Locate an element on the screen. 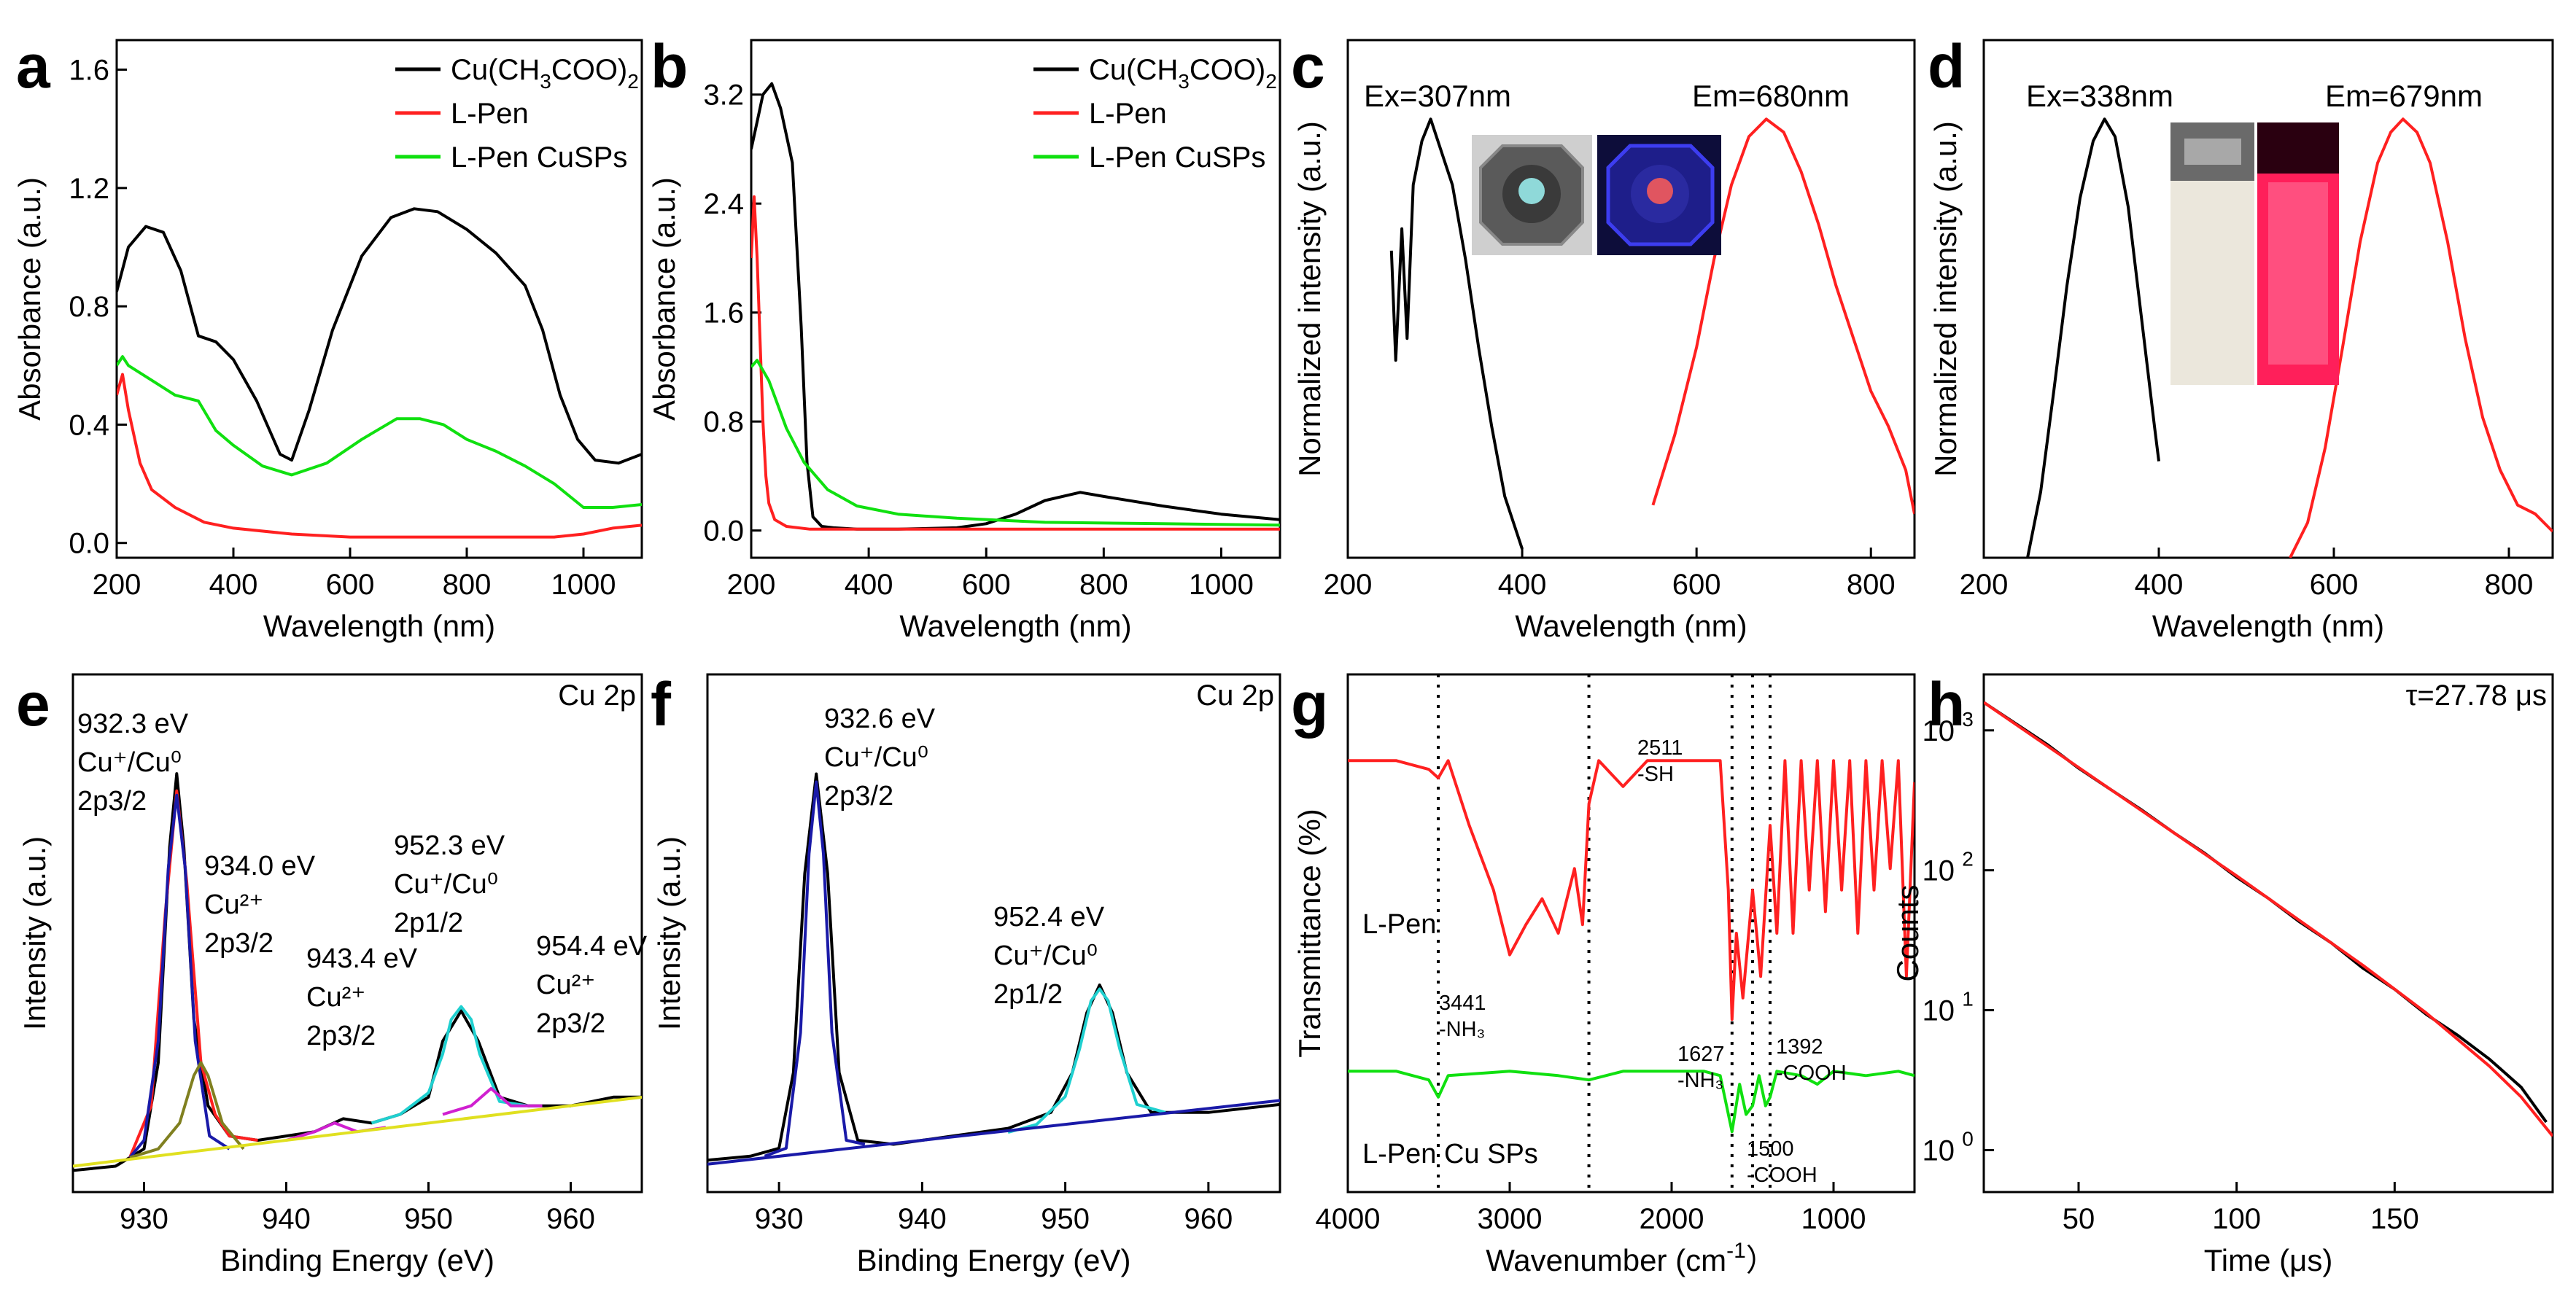 Image resolution: width=2576 pixels, height=1316 pixels. y-tick-exponent: 2 is located at coordinates (1968, 859).